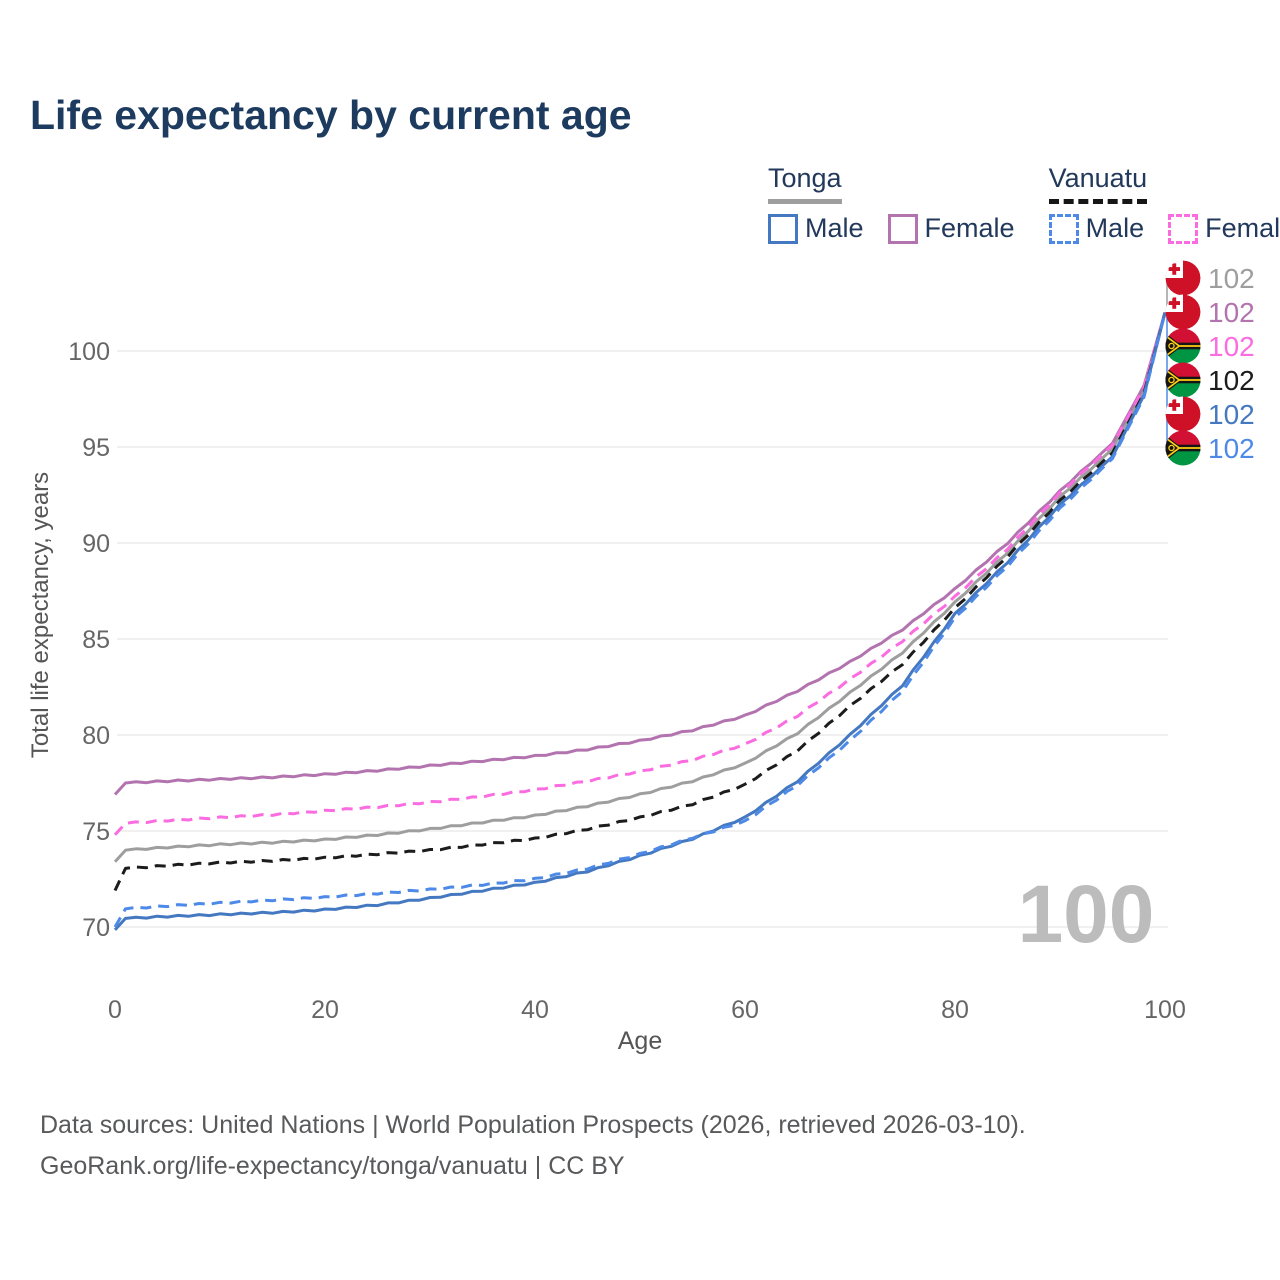 This screenshot has width=1280, height=1280. I want to click on y-tick-label-90: 90, so click(96, 544).